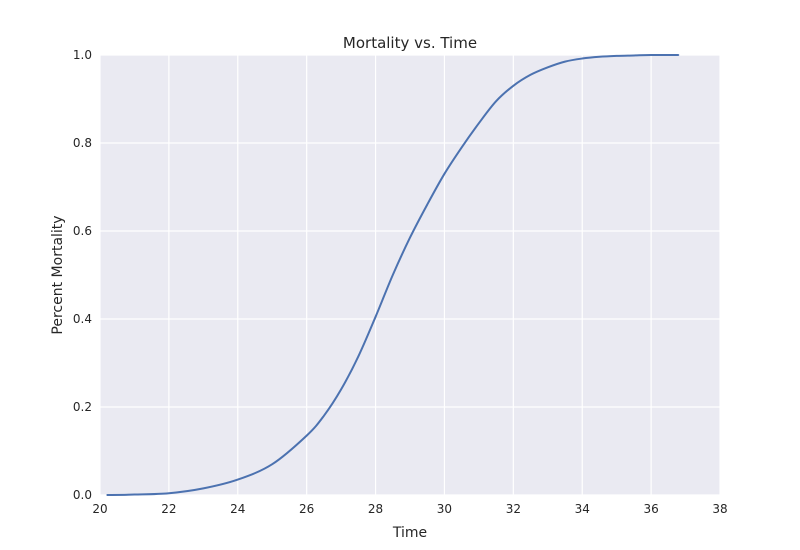 This screenshot has width=800, height=550. Describe the element at coordinates (306, 509) in the screenshot. I see `x-tick-label: 26` at that location.